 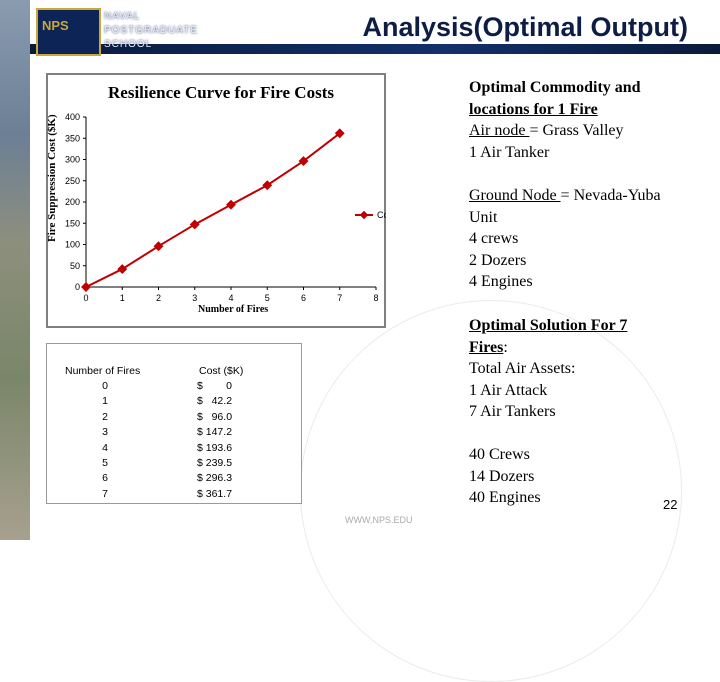 What do you see at coordinates (72, 117) in the screenshot?
I see `y-tick-label: 400` at bounding box center [72, 117].